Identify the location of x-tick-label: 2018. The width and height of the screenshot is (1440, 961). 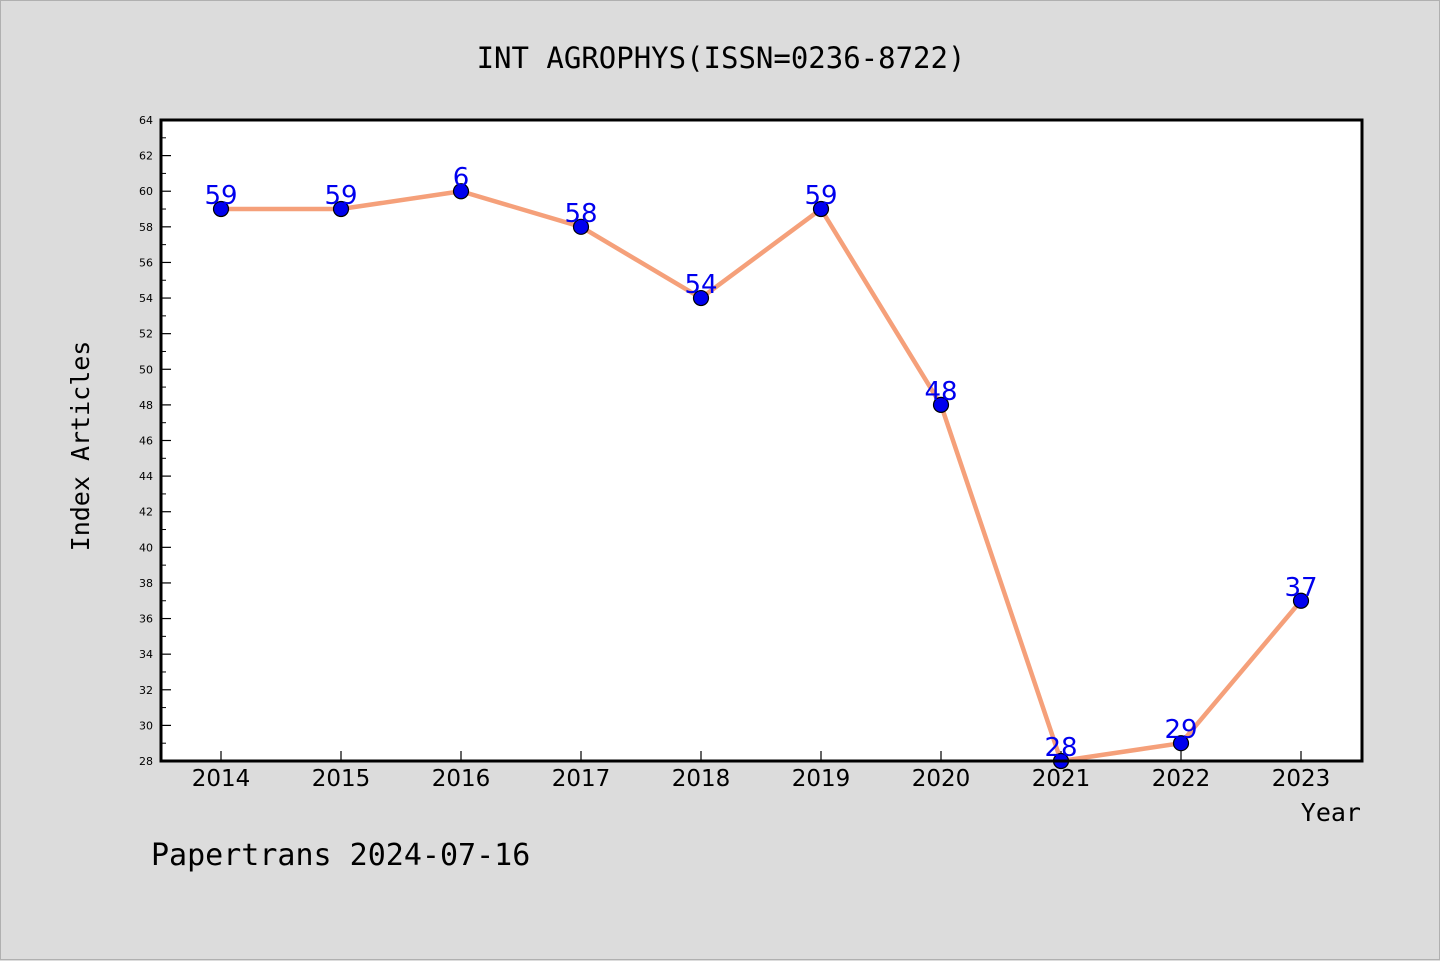
(701, 779).